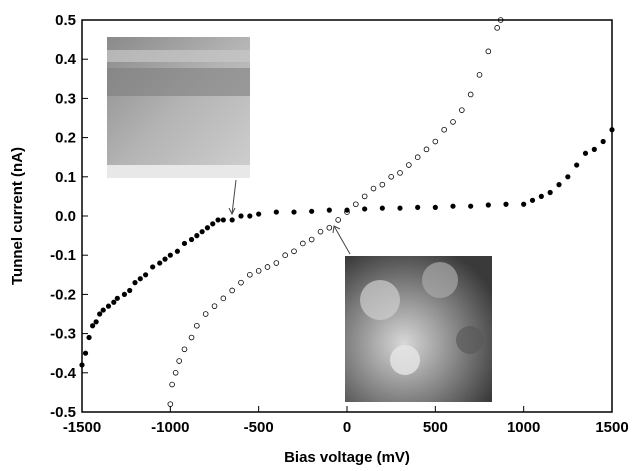  I want to click on y-tick-label: 0.2, so click(65, 138).